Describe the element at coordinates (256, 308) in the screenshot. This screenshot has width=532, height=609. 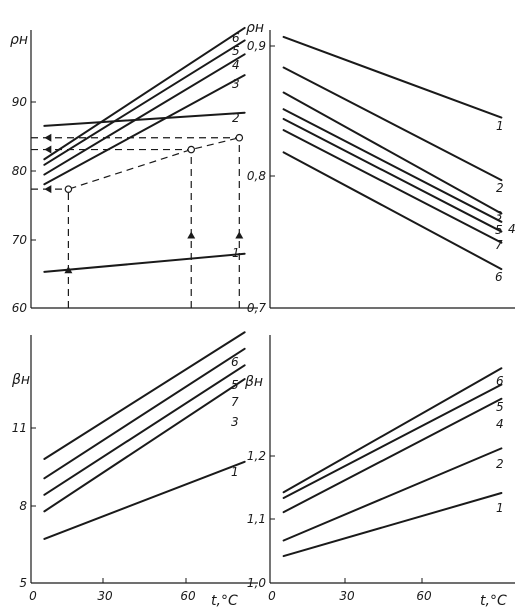
I see `y-tick-label: 0,7` at that location.